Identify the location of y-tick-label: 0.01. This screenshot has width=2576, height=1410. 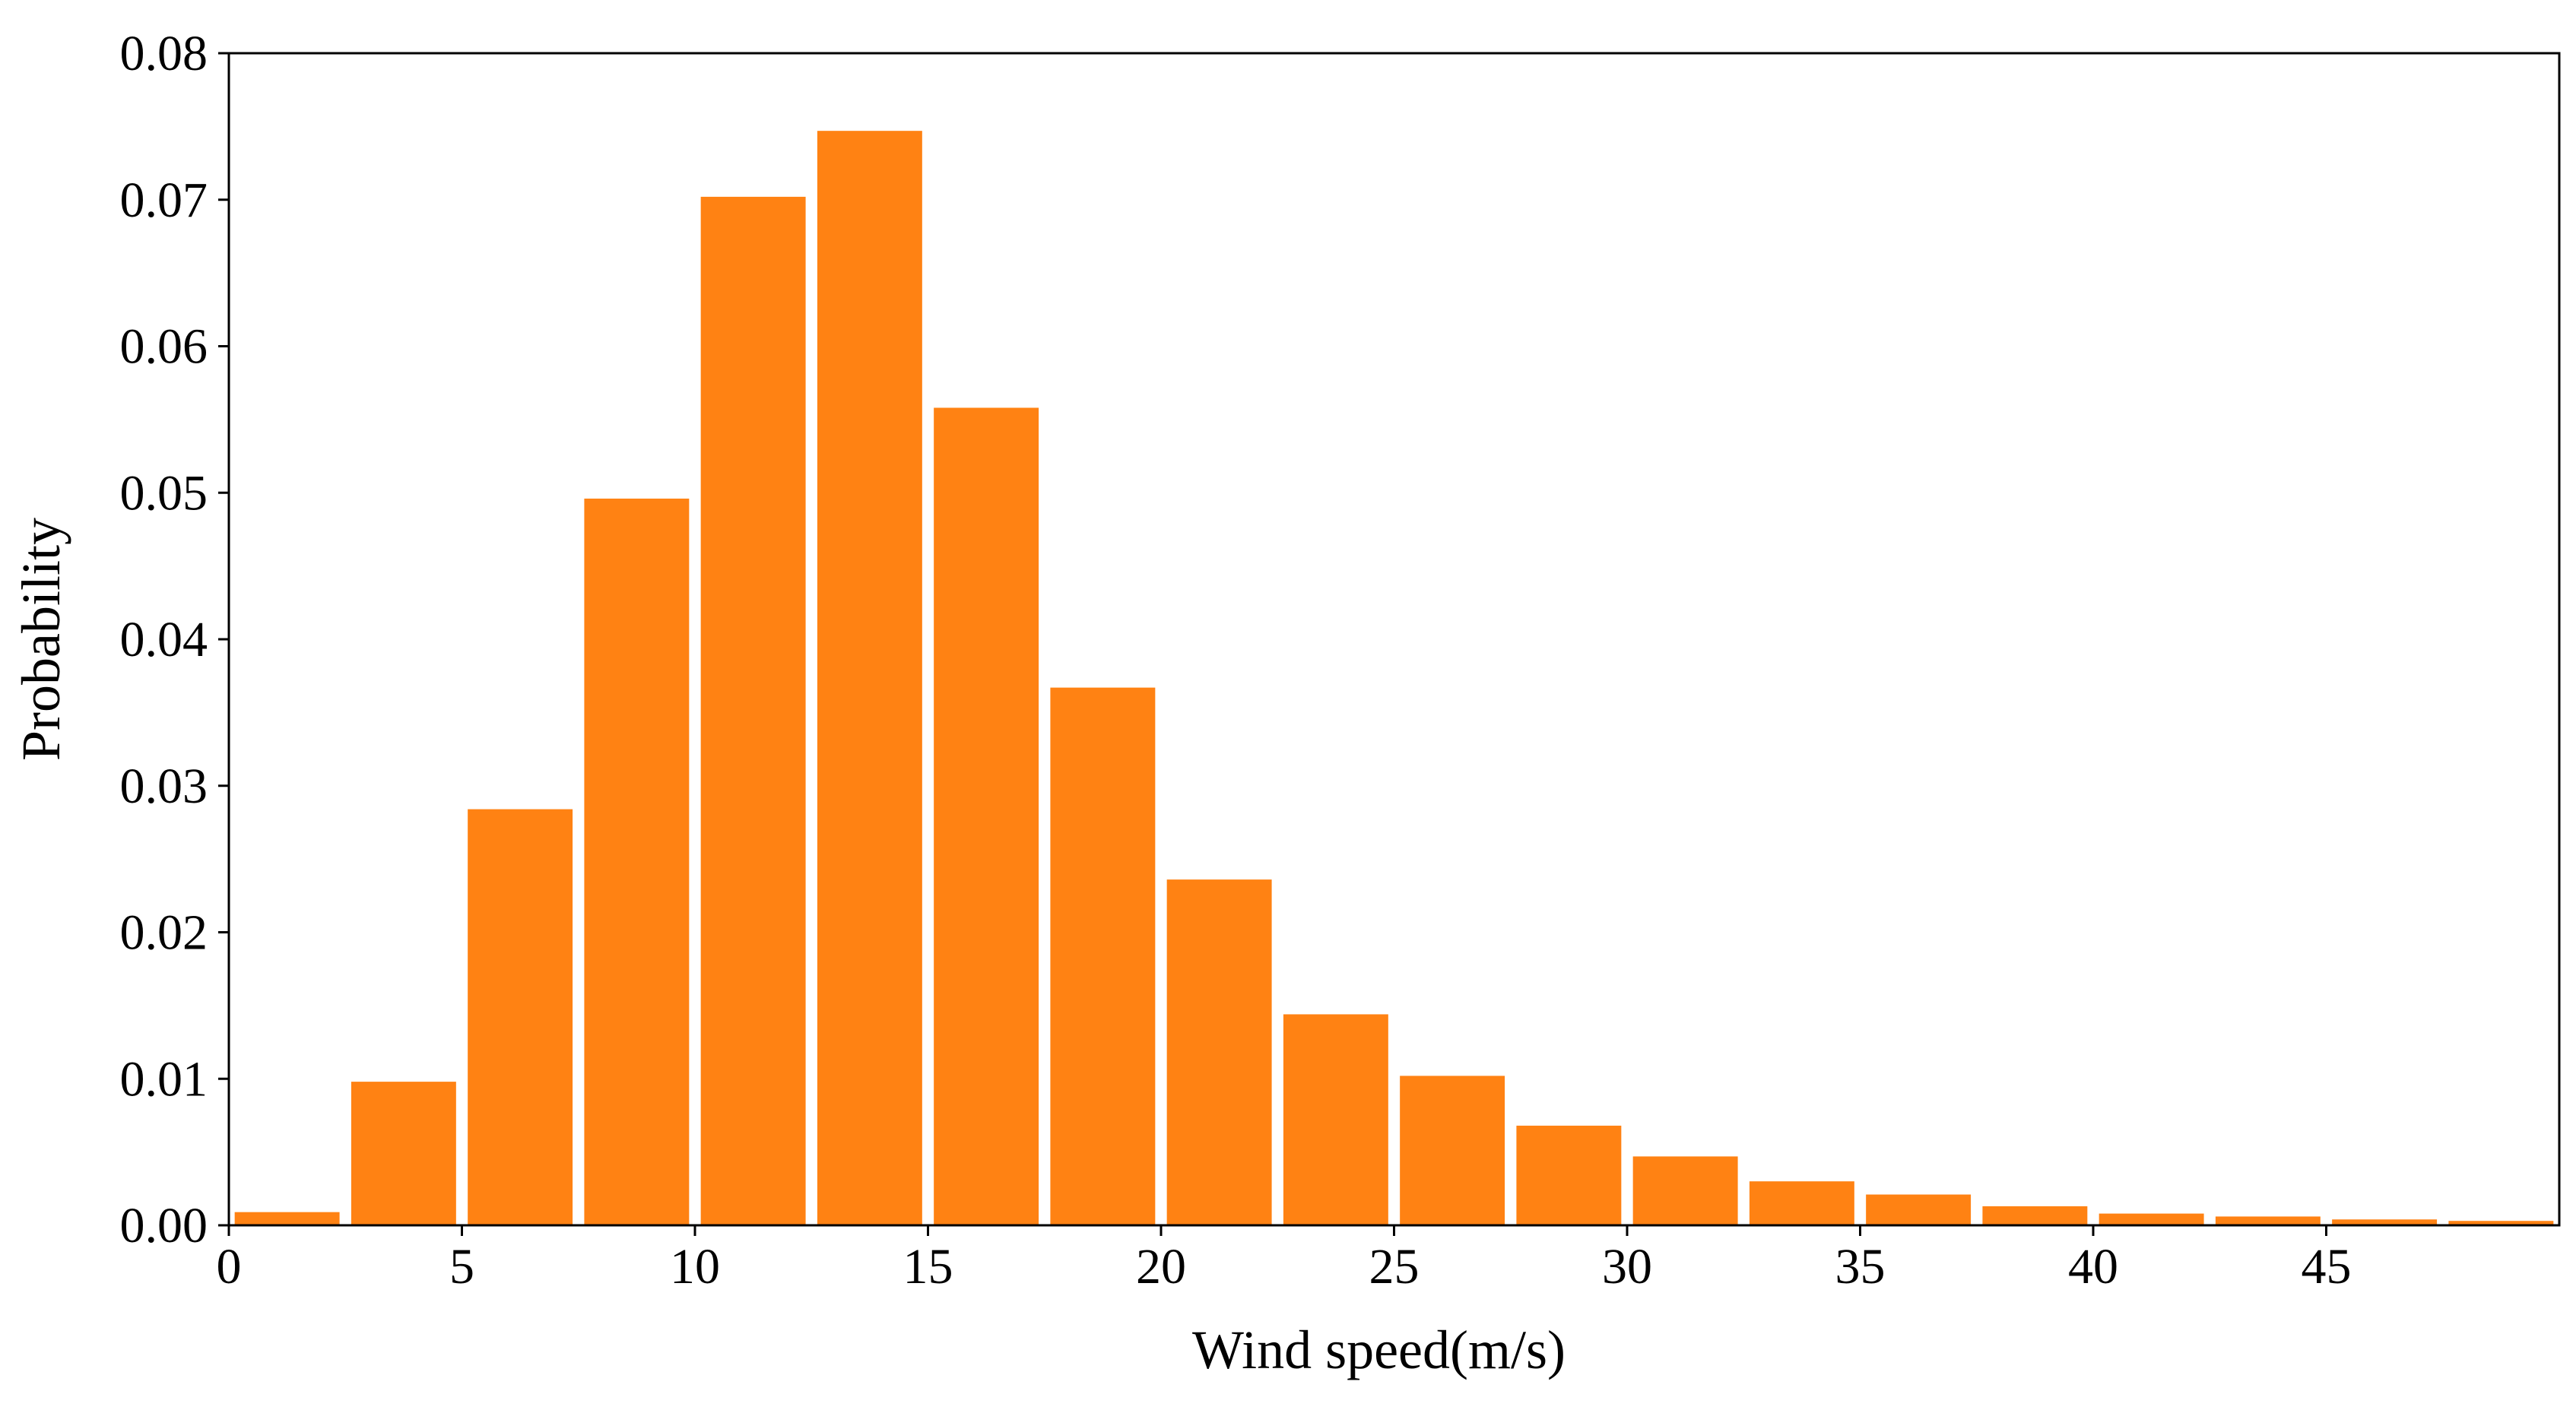
(164, 1079).